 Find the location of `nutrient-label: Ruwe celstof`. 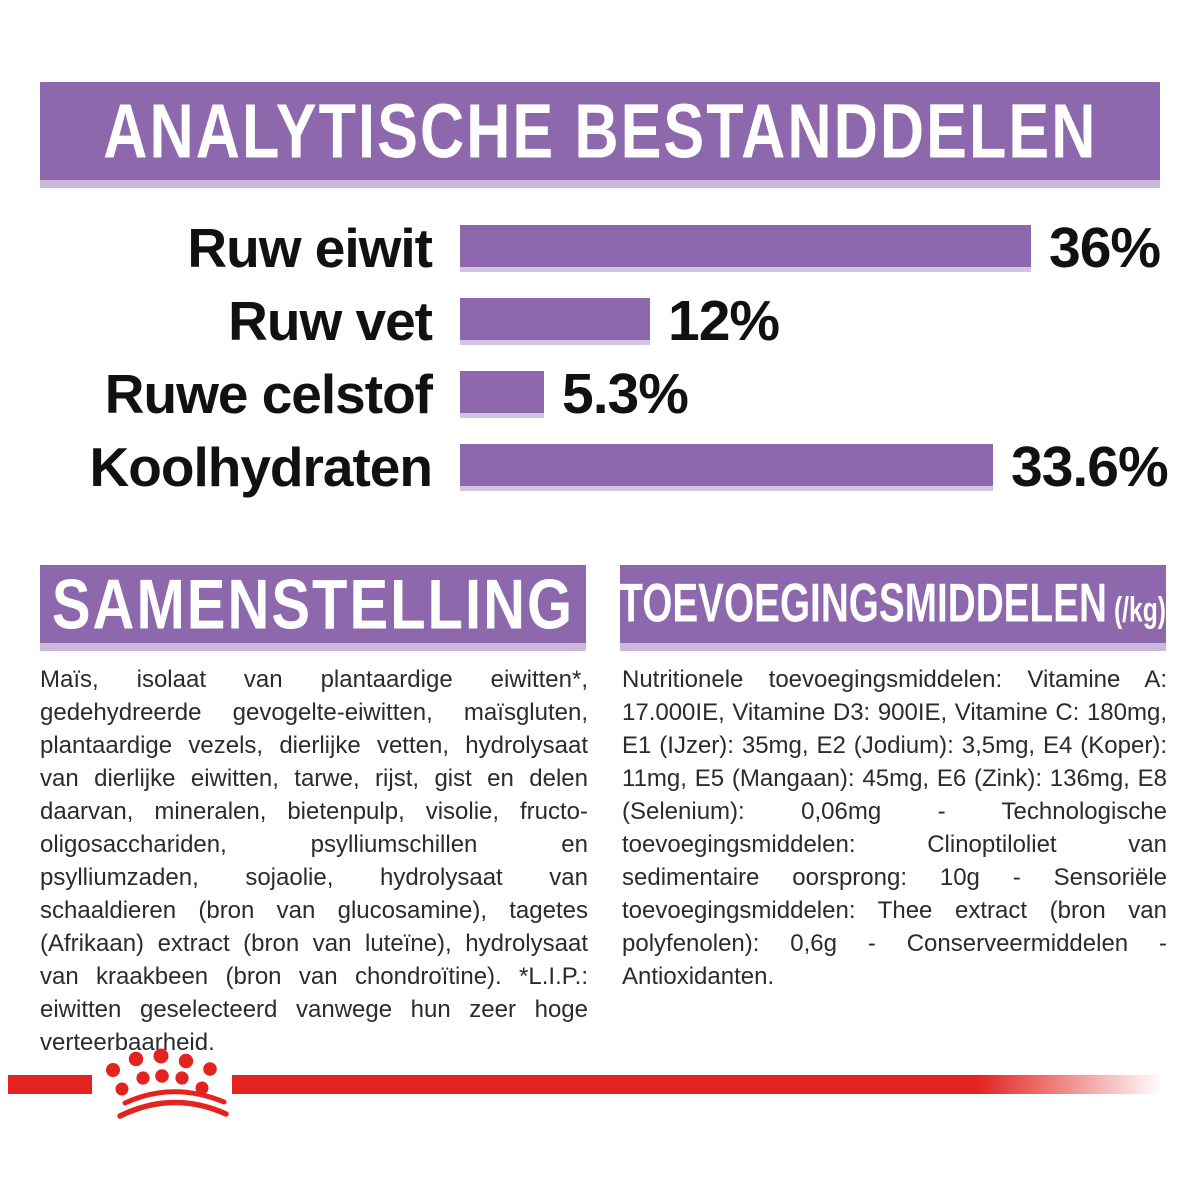

nutrient-label: Ruwe celstof is located at coordinates (268, 394).